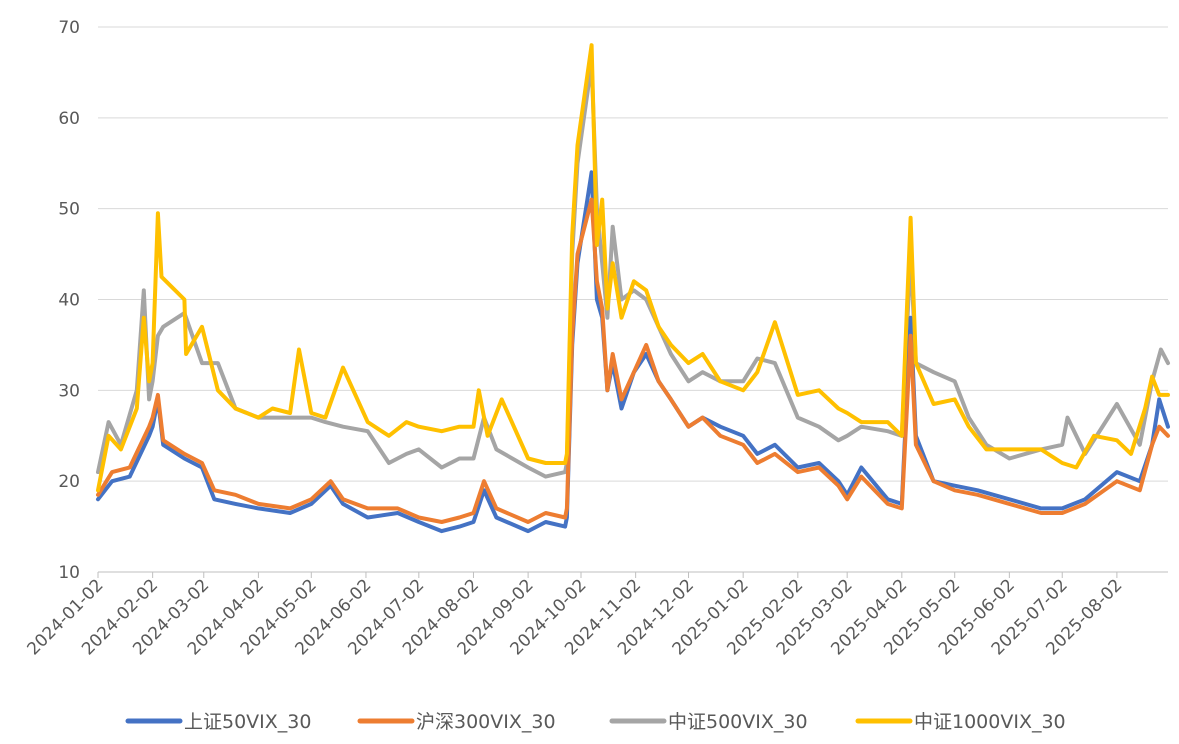 This screenshot has height=744, width=1179. Describe the element at coordinates (486, 722) in the screenshot. I see `legend-label: 沪深300VIX_30` at that location.